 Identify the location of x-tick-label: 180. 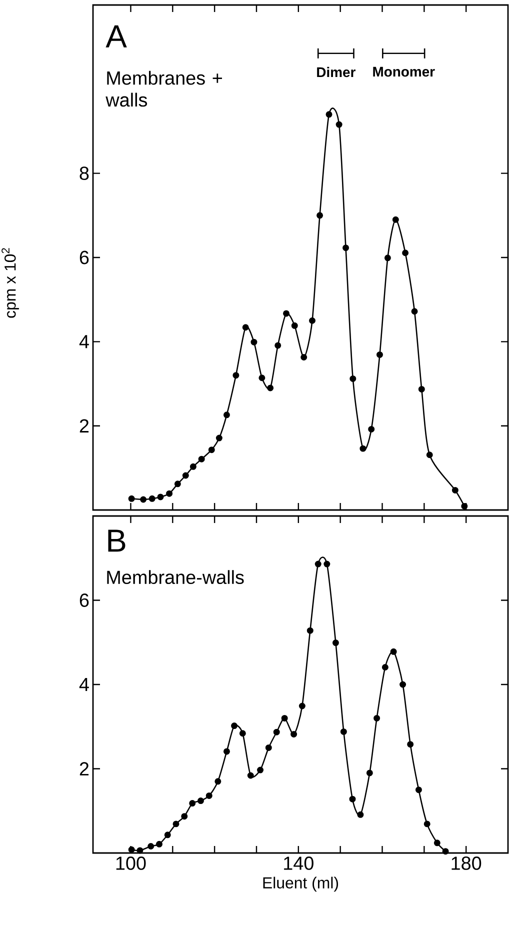
(467, 863).